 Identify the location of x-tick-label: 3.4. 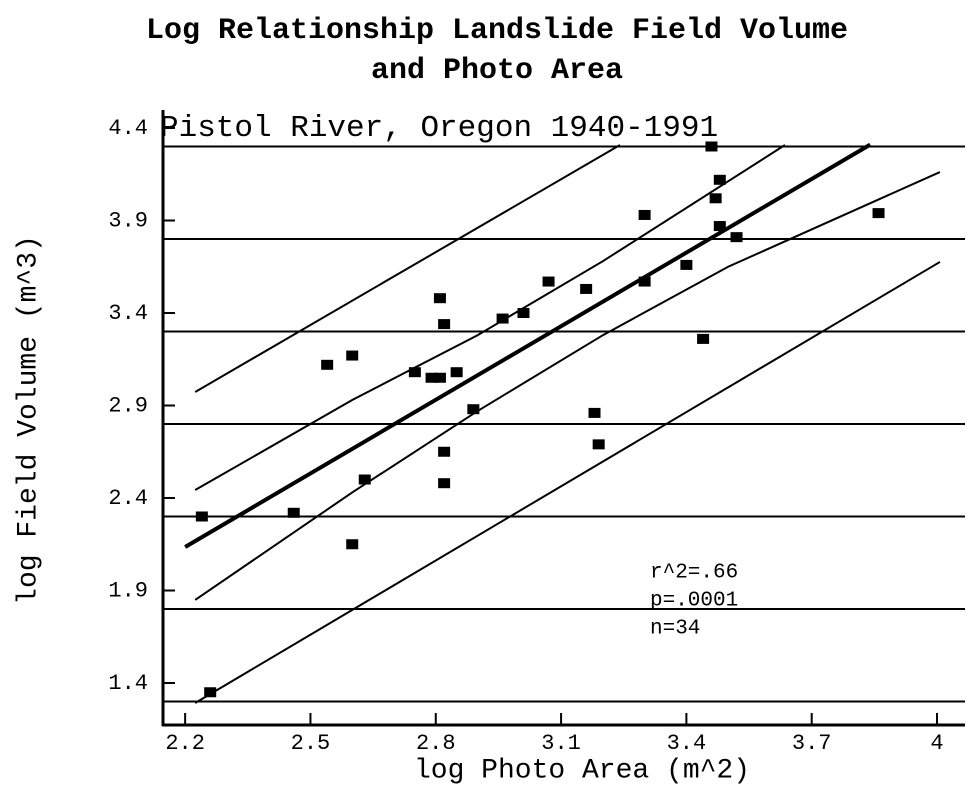
(687, 743).